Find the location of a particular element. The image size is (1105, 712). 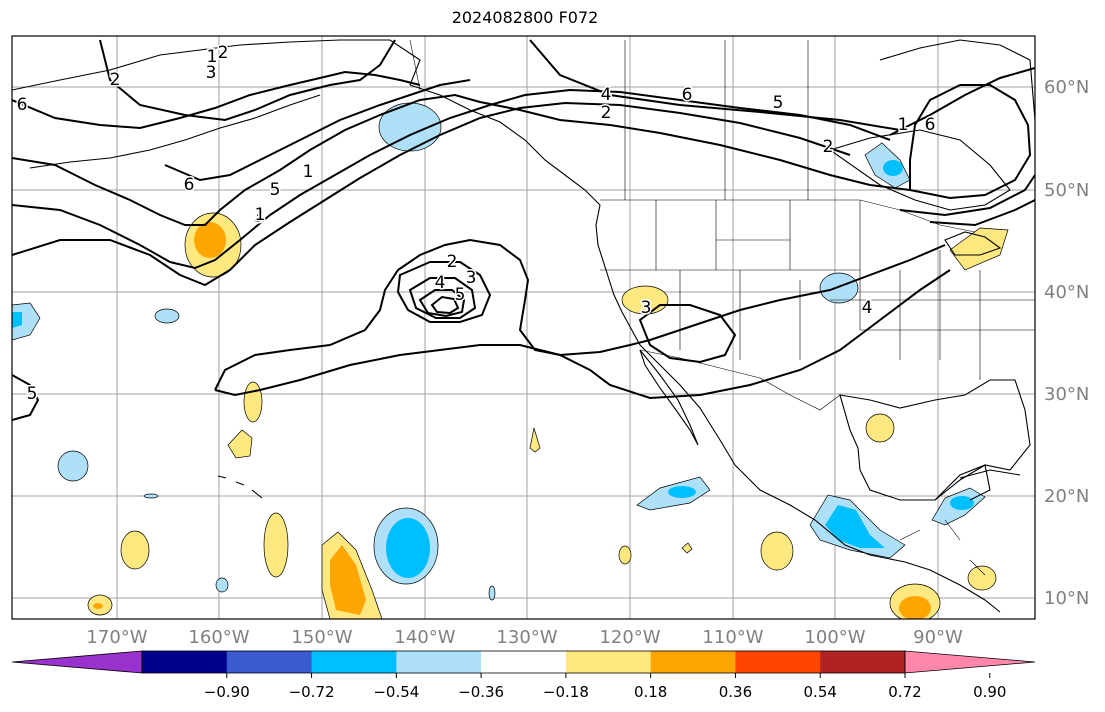

alaska-coast is located at coordinates (216, 65).